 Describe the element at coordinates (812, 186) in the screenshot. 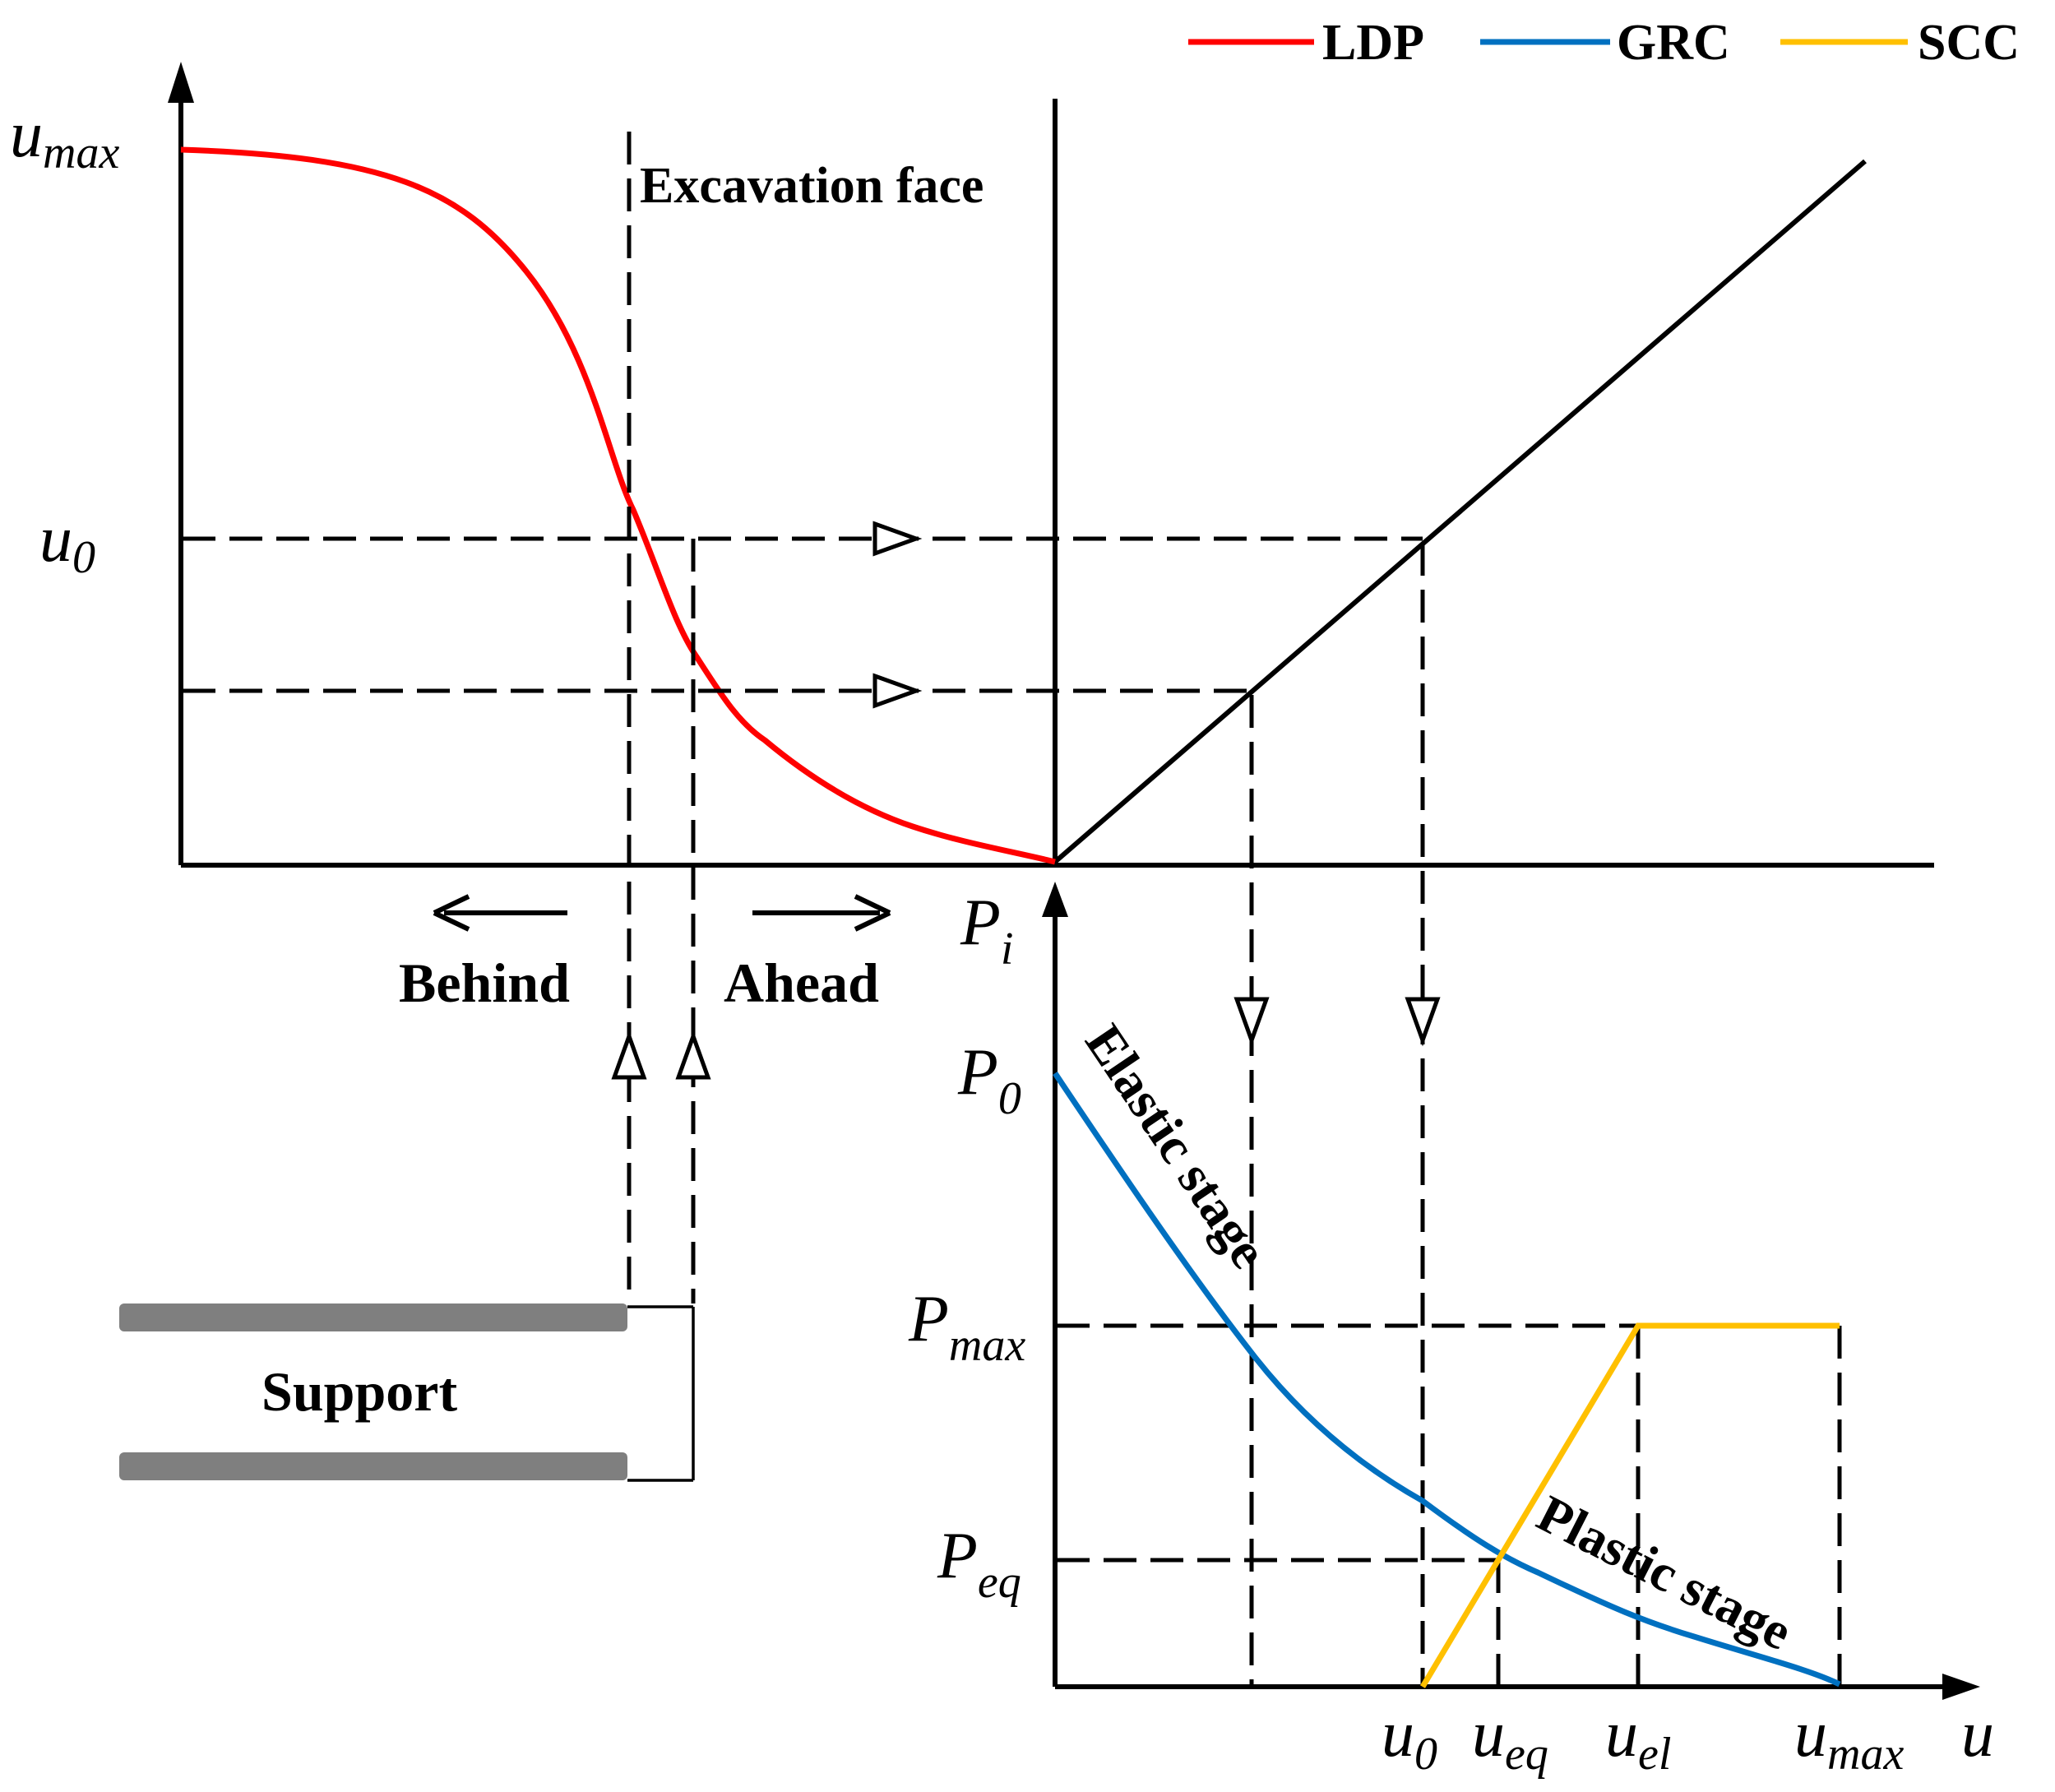

I see `excavation-face-label: Excavation face` at that location.